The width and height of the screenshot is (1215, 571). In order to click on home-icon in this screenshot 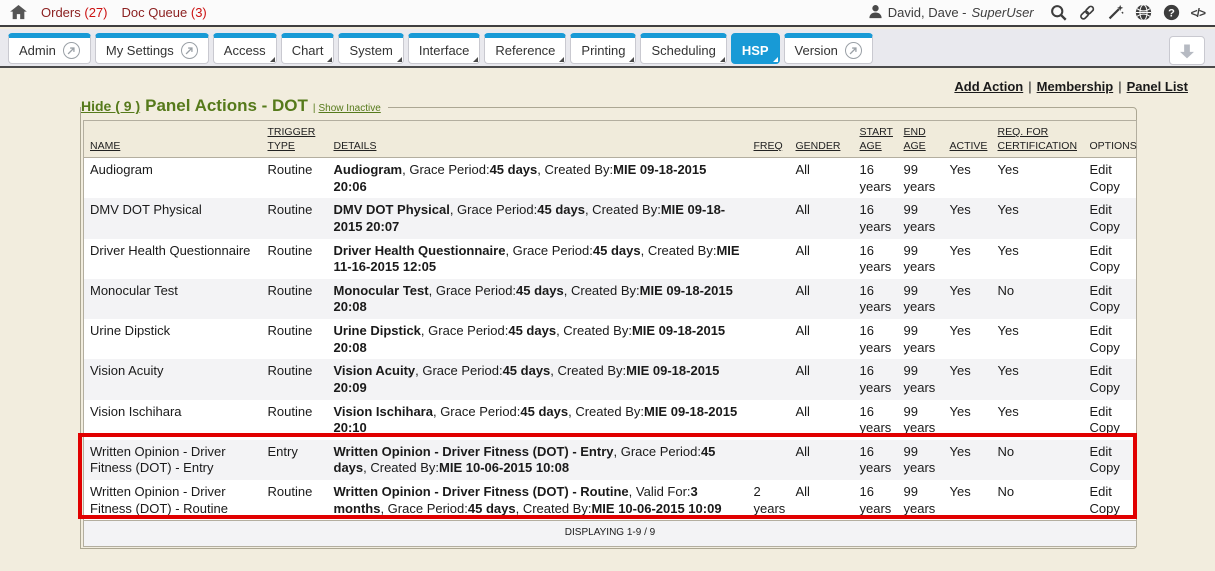, I will do `click(18, 12)`.